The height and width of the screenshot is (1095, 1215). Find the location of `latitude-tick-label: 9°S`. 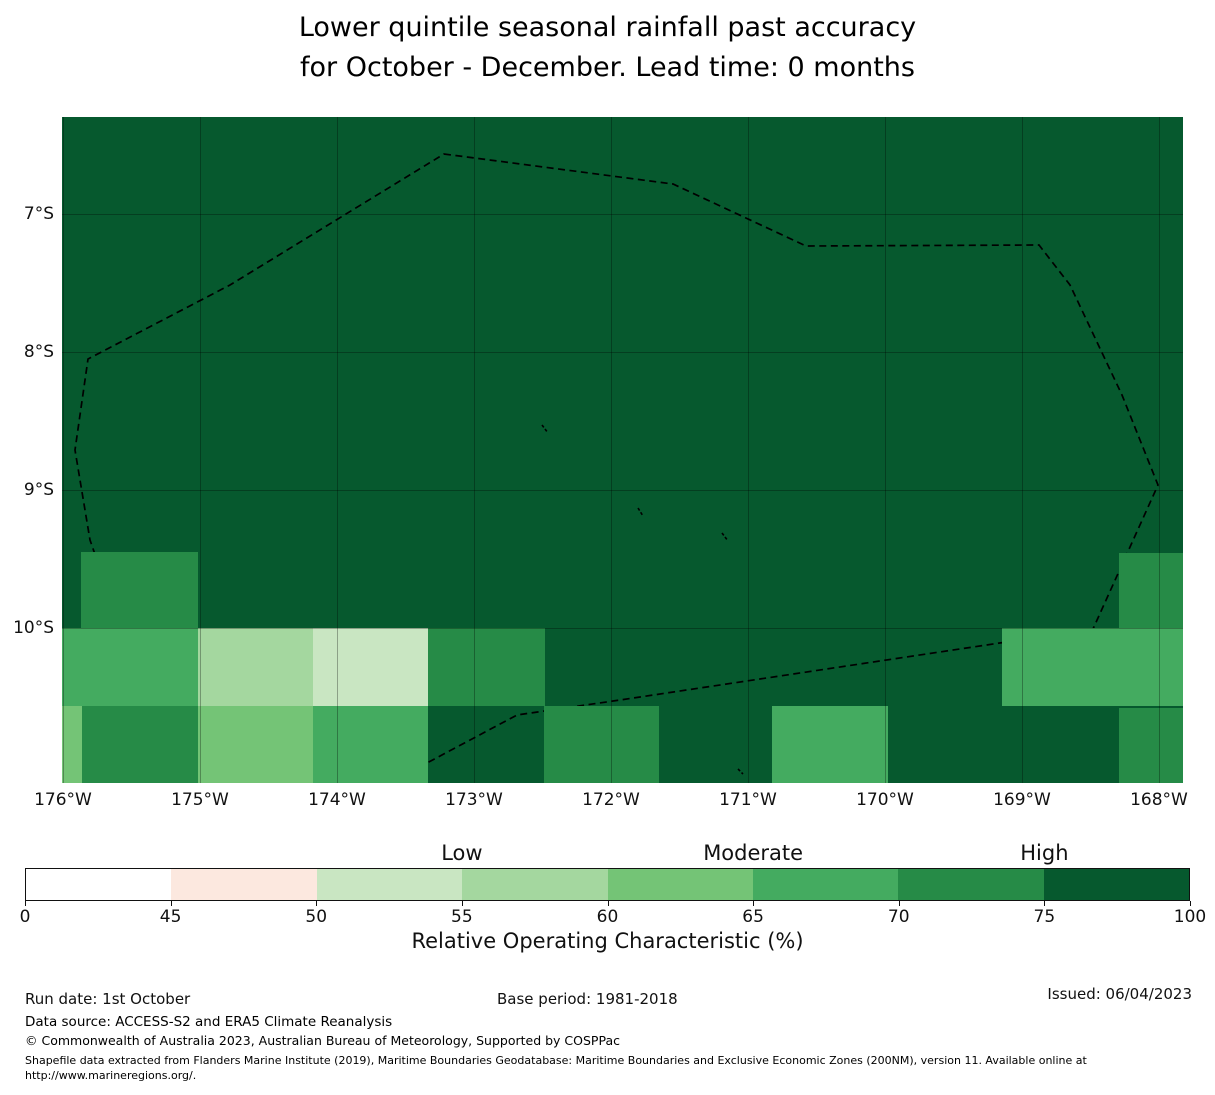

latitude-tick-label: 9°S is located at coordinates (38, 490).